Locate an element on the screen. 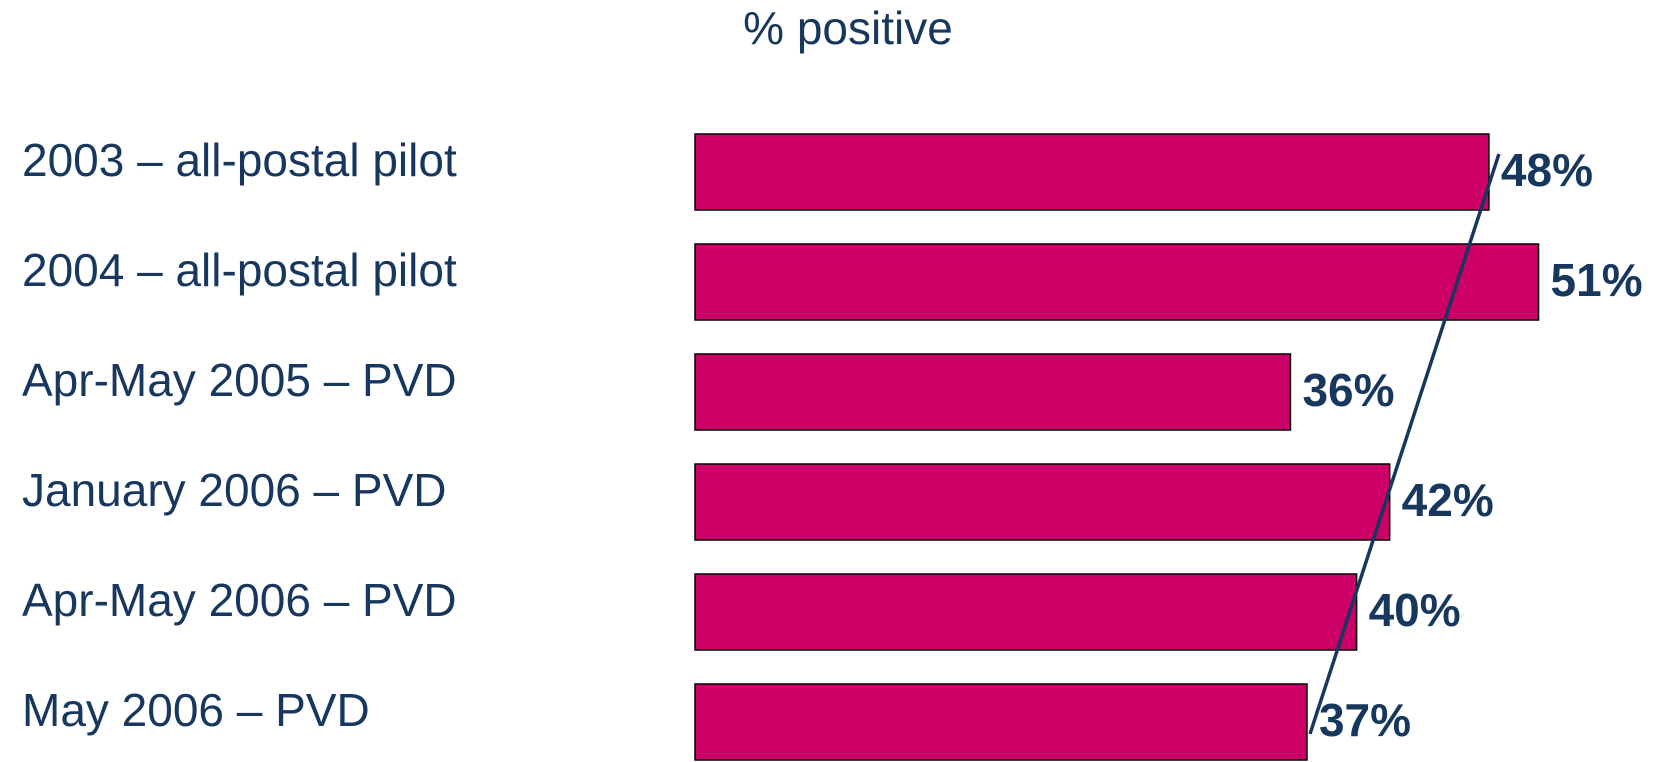  category-label: 2003 – all-postal pilot is located at coordinates (239, 160).